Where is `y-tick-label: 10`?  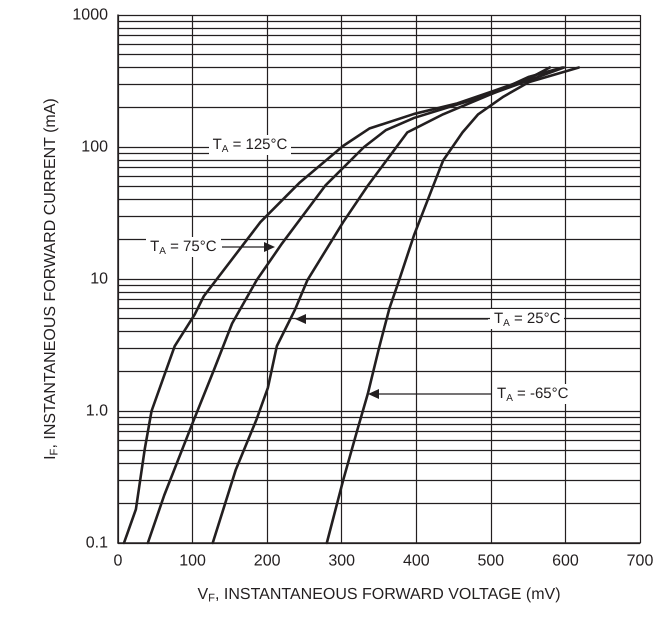
y-tick-label: 10 is located at coordinates (99, 279).